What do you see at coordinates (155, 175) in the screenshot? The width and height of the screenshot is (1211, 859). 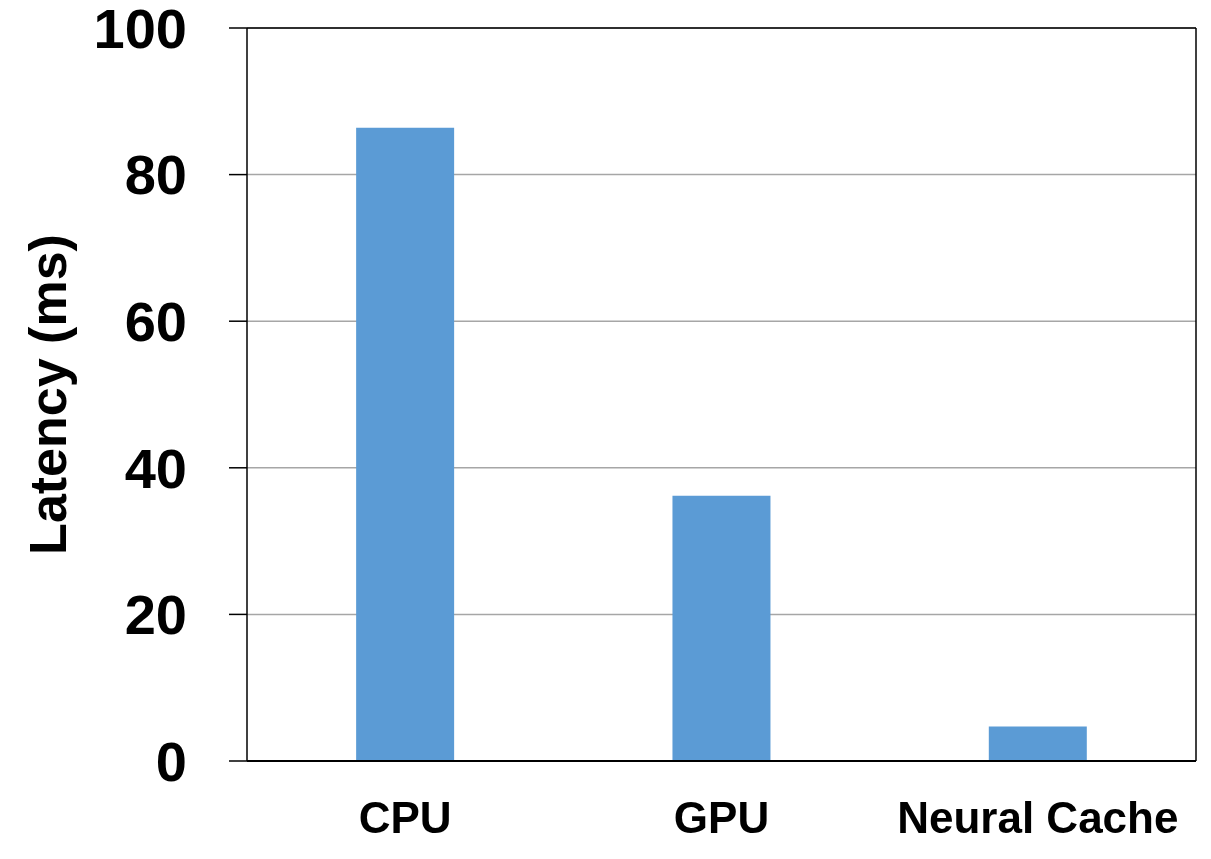 I see `y-tick-label: 80` at bounding box center [155, 175].